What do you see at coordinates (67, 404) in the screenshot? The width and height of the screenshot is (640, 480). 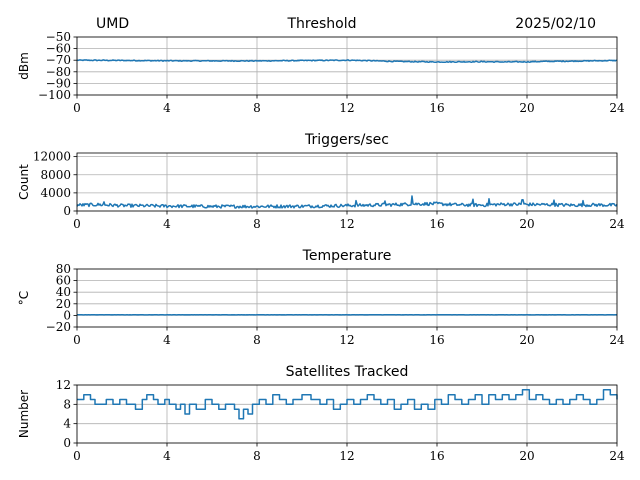 I see `y-tick-label-2: 8` at bounding box center [67, 404].